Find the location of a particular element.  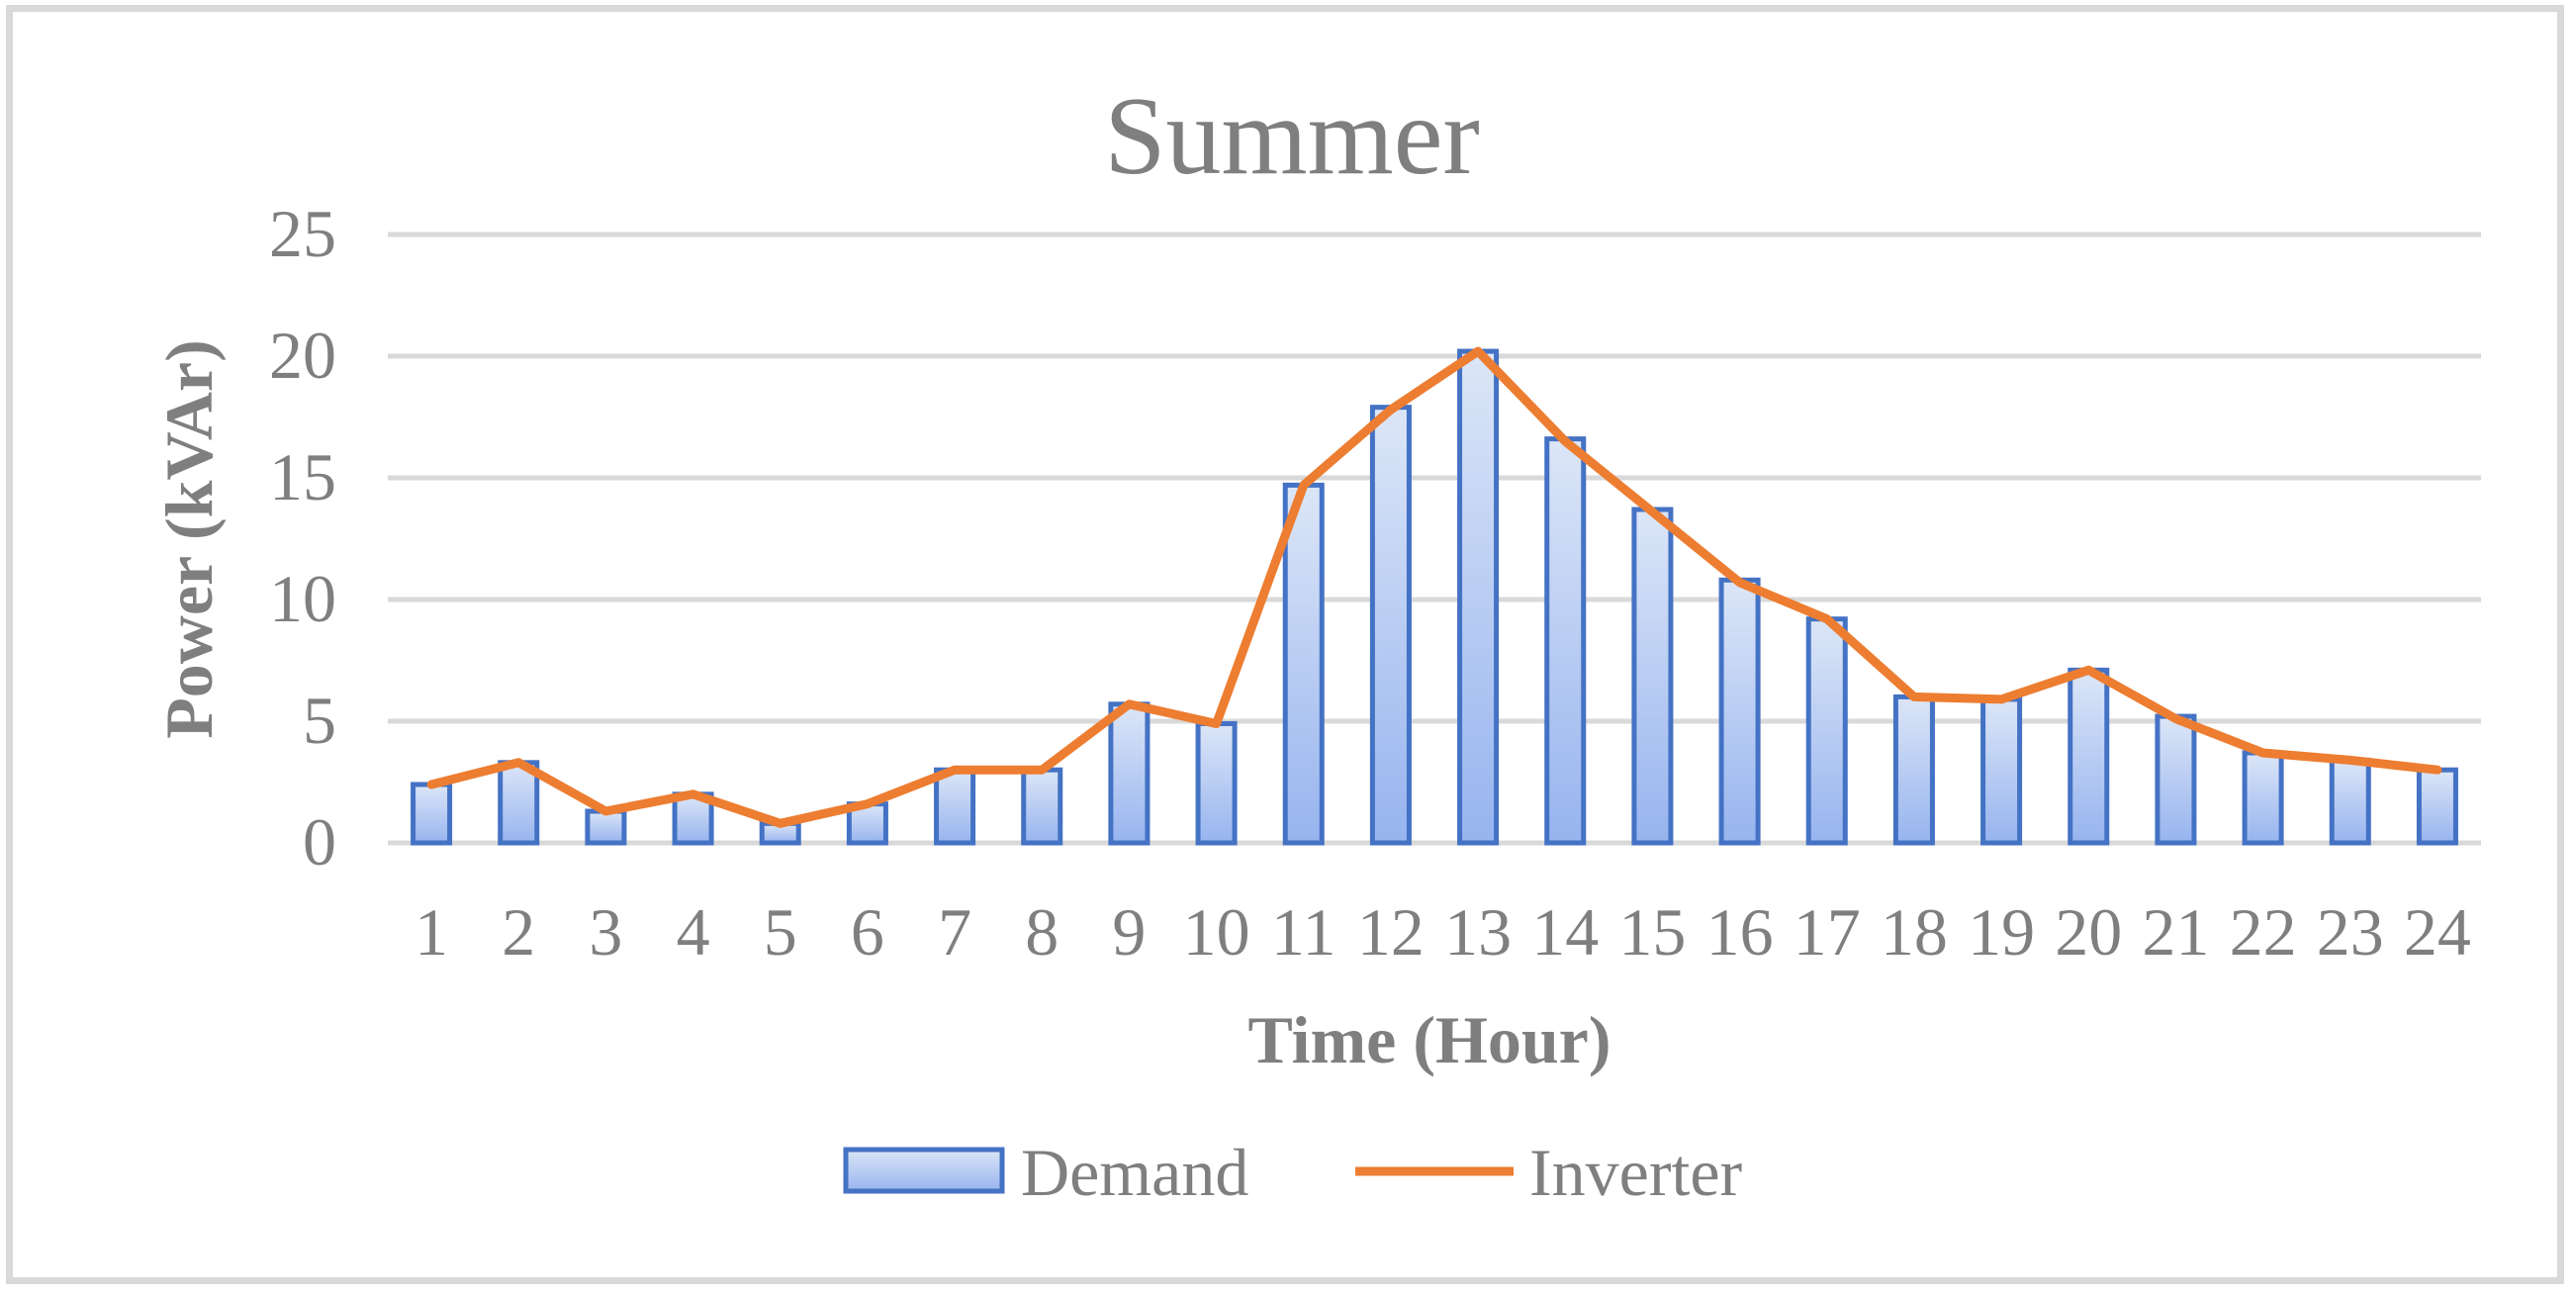

x-tick-label: 4 is located at coordinates (693, 932).